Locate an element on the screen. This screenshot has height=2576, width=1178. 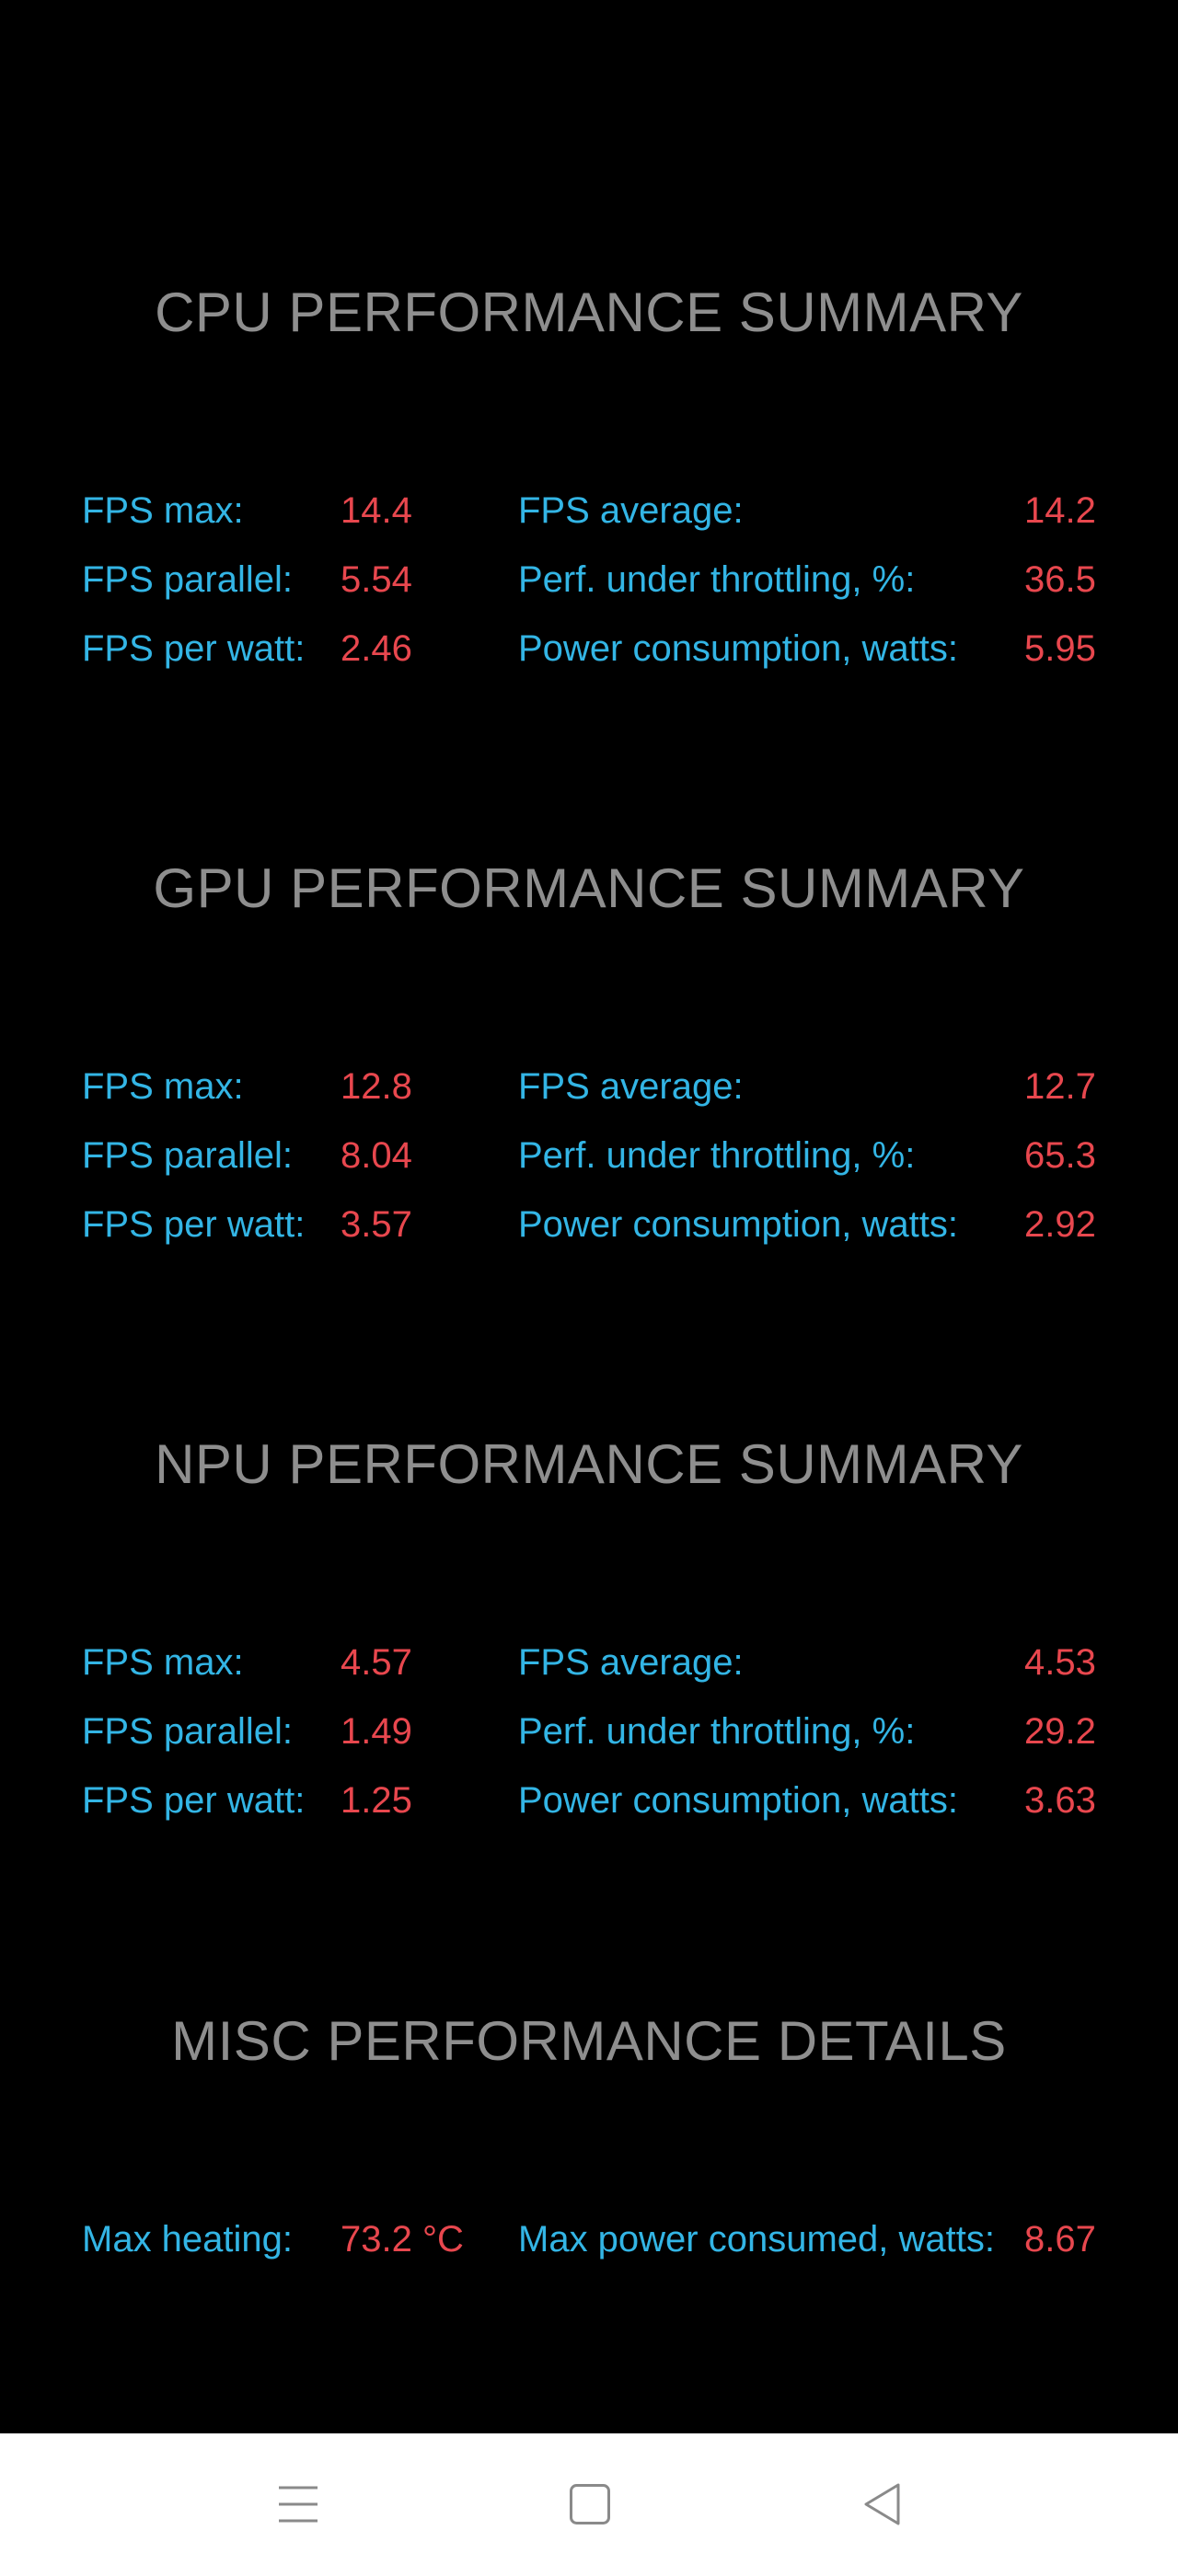
home-square-icon is located at coordinates (590, 2504).